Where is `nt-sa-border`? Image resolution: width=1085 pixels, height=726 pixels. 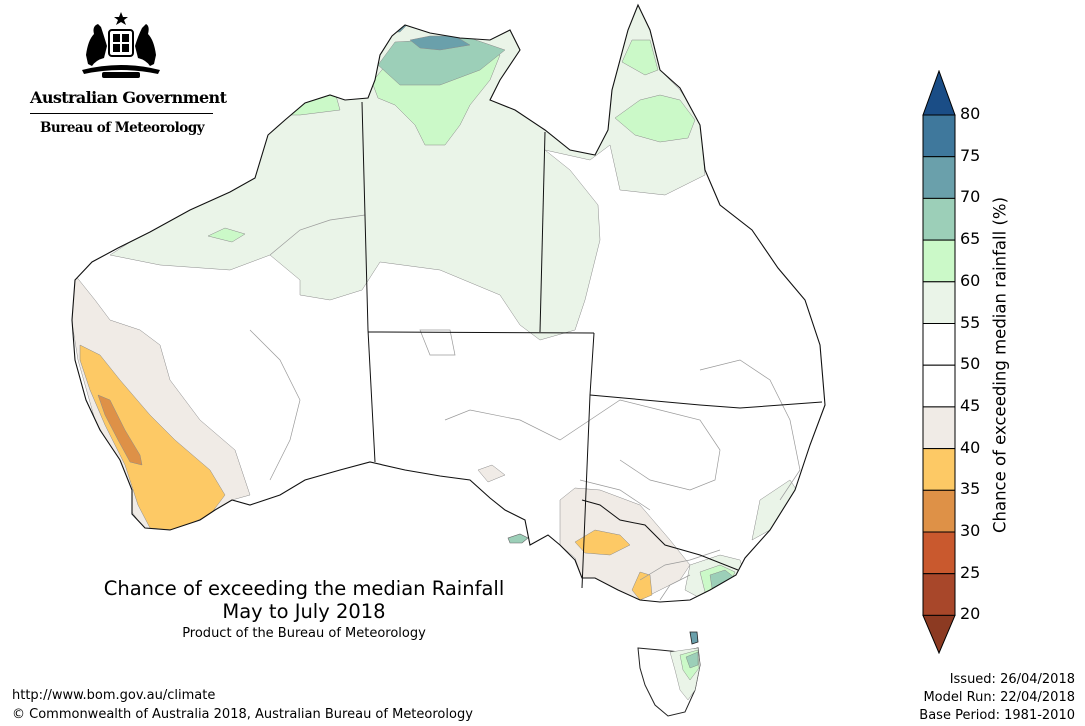
nt-sa-border is located at coordinates (481, 332).